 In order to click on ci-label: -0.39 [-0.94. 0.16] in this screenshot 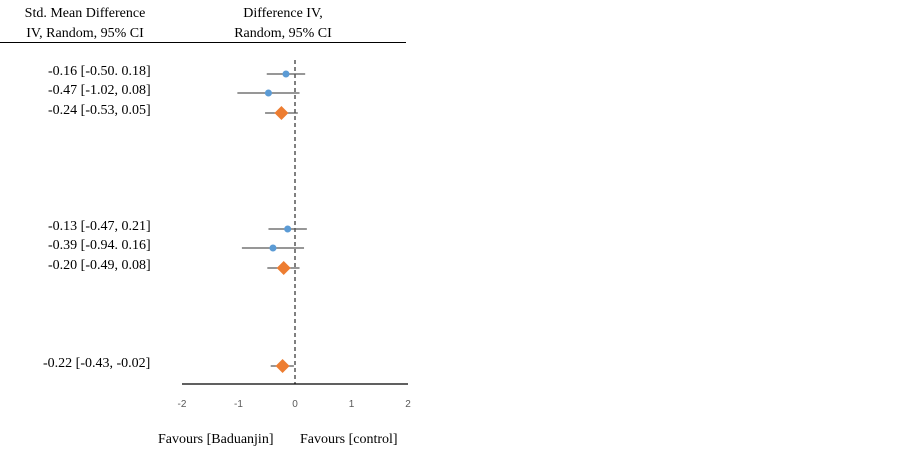, I will do `click(99, 245)`.